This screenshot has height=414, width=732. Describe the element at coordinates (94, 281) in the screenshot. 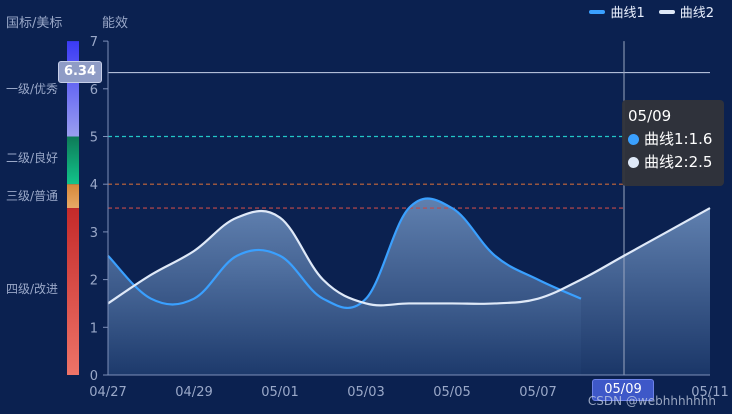

I see `y-tick-label-2: 2` at that location.